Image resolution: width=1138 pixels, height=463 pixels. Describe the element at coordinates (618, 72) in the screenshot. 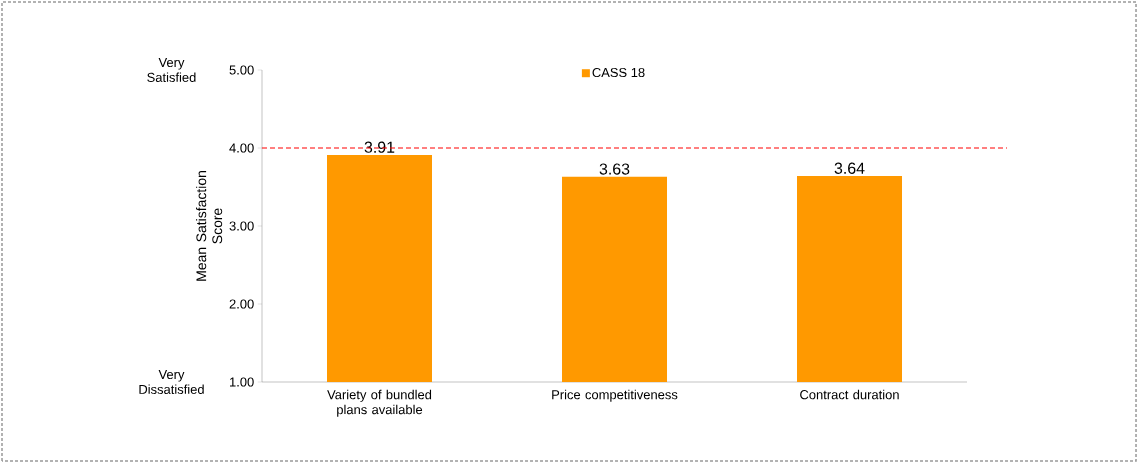

I see `legend-label: CASS 18` at that location.